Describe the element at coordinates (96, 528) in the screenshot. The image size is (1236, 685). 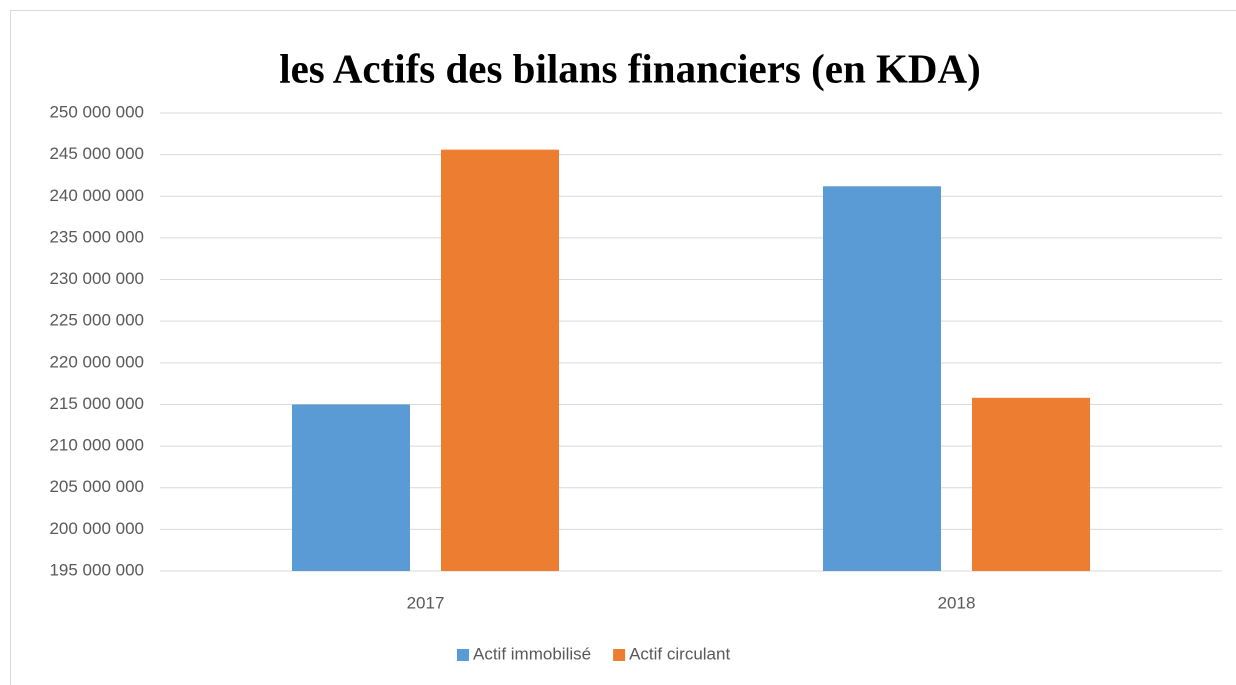
I see `y-tick-label: 200 000 000` at that location.